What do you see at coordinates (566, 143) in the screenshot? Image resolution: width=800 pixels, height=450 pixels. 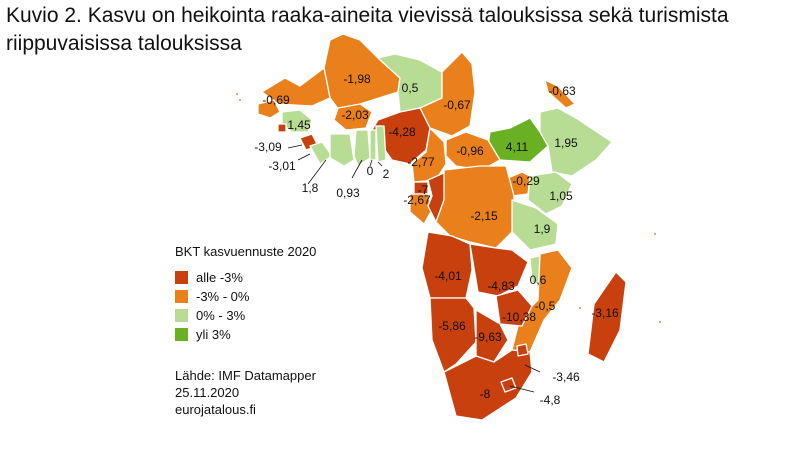 I see `country-value-label: 1,95` at bounding box center [566, 143].